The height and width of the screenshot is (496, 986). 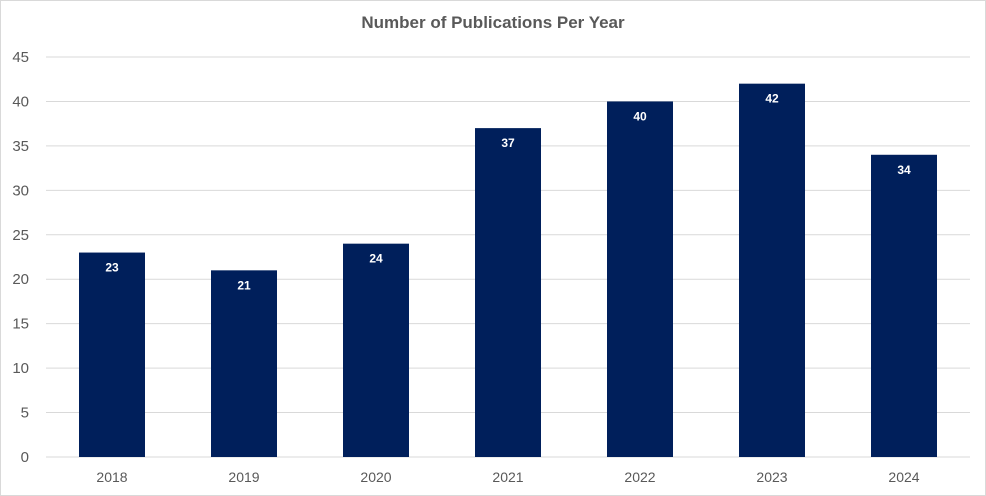 I want to click on data-label-2020: 24, so click(x=376, y=259).